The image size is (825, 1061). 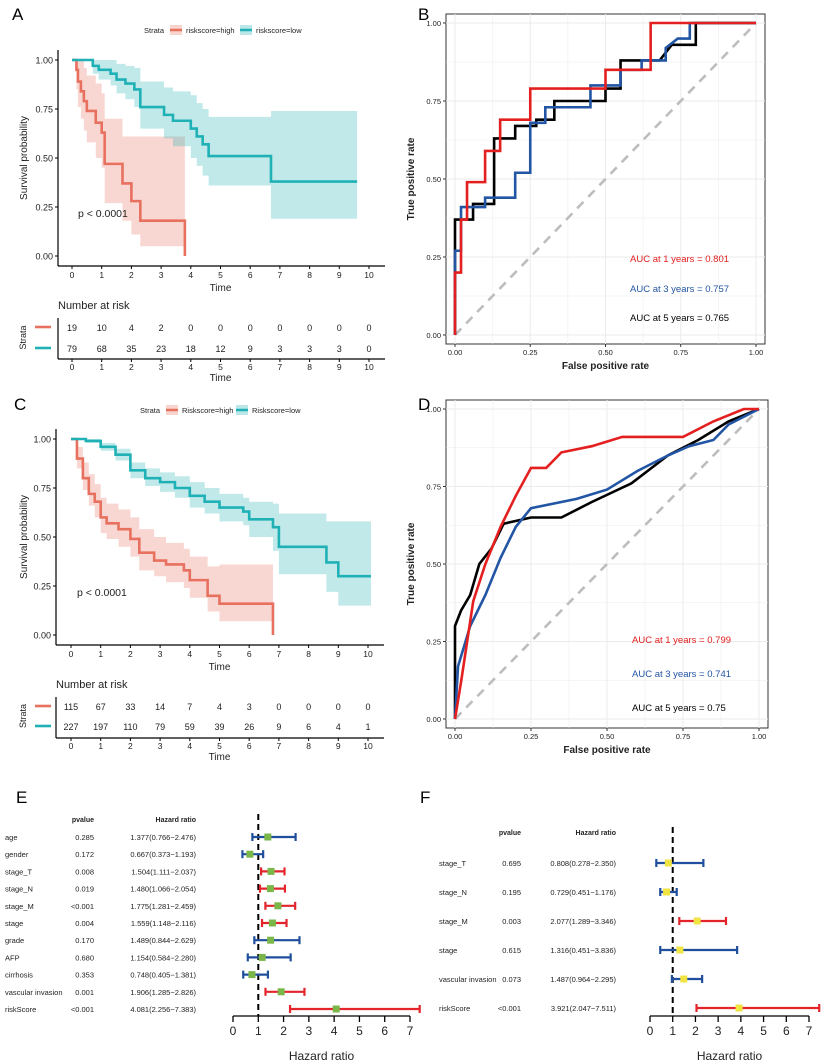 I want to click on risk-count: 227, so click(x=70, y=727).